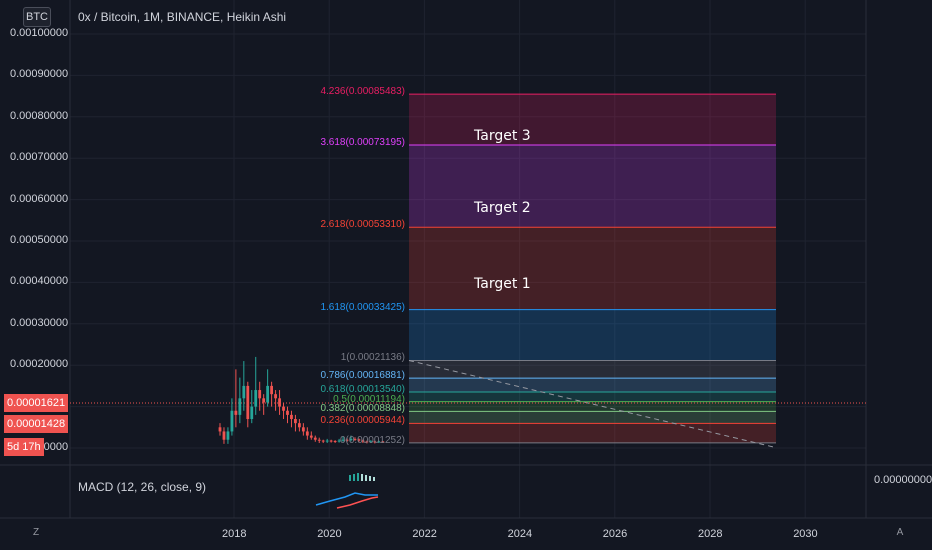  Describe the element at coordinates (615, 534) in the screenshot. I see `time-tick-label: 2026` at that location.